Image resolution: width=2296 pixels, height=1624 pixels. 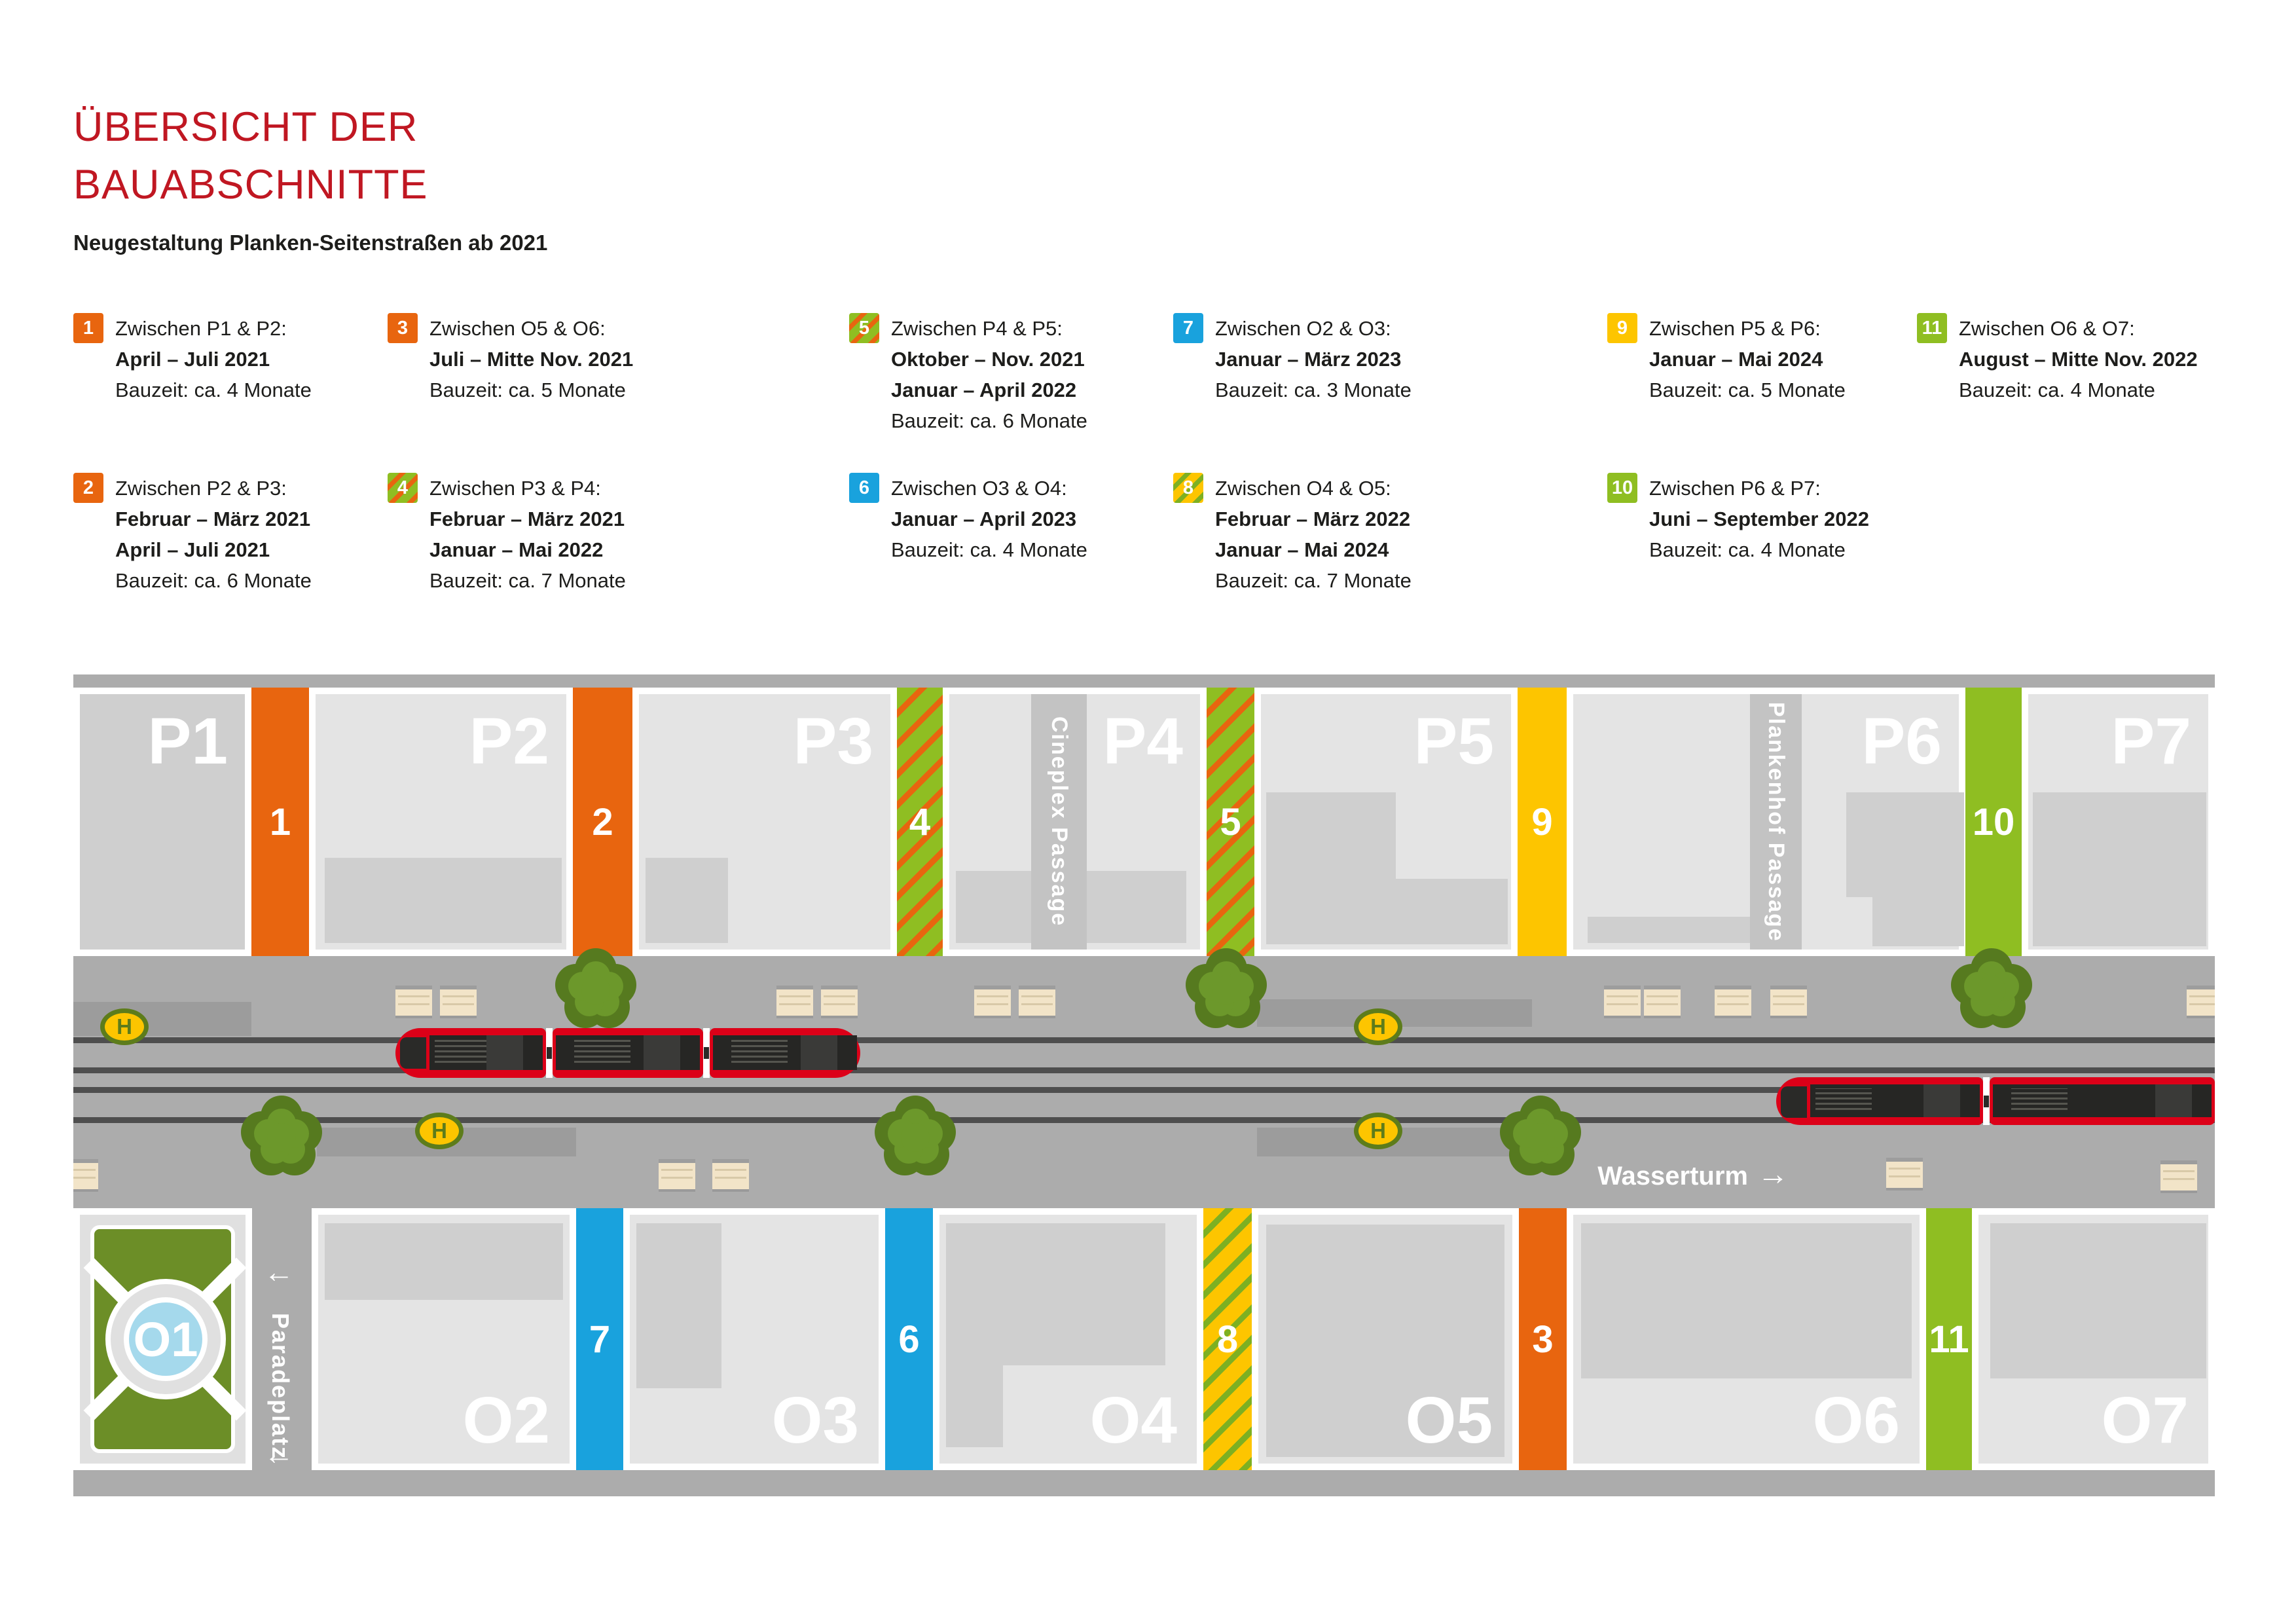 I want to click on block-label-p1: P1, so click(x=187, y=741).